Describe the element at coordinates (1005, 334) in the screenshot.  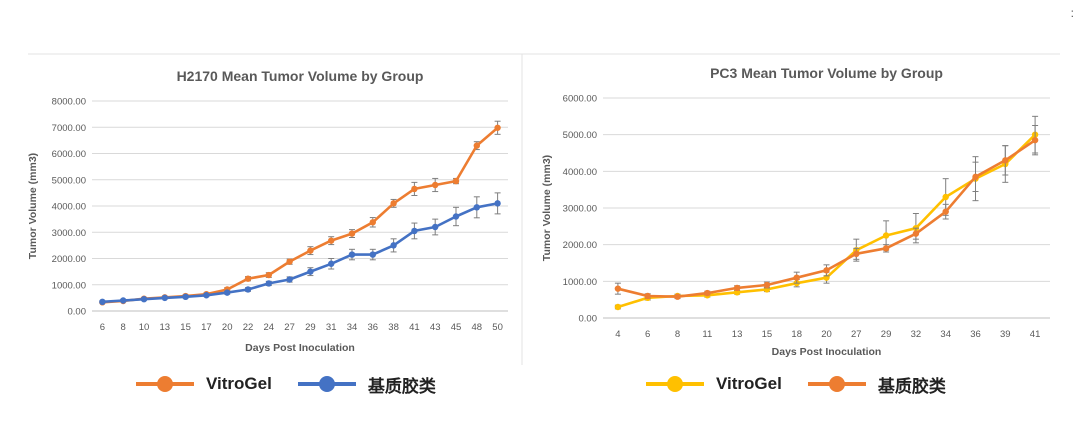
I see `x-tick-label: 39` at that location.